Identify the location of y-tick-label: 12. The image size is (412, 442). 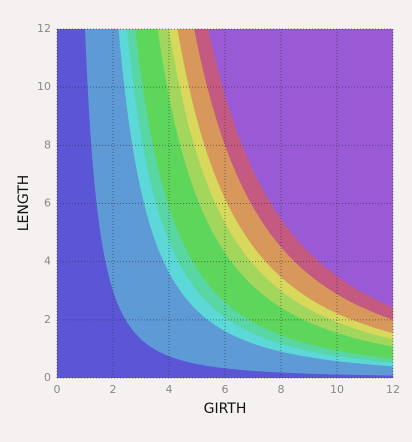
(44, 28).